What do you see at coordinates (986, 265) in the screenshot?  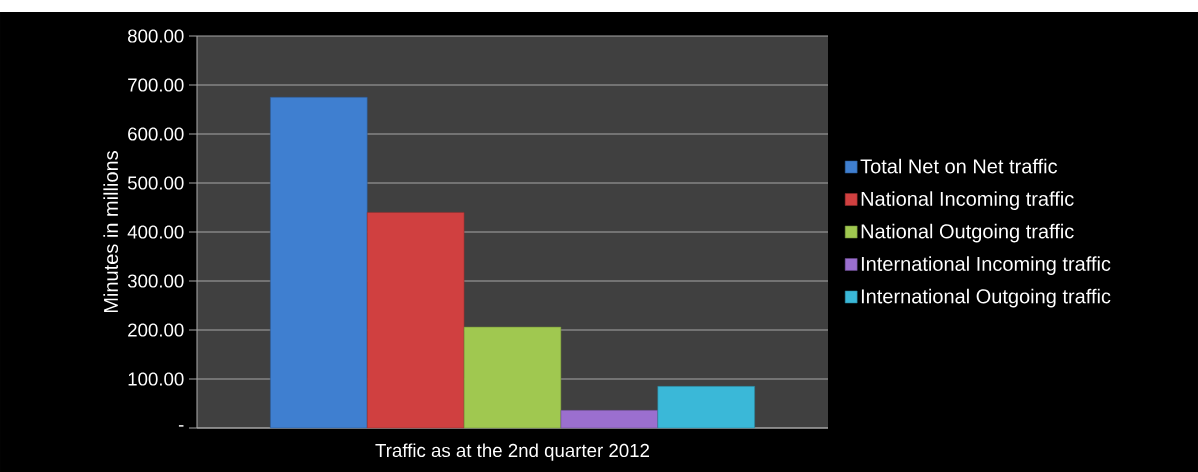 I see `legend-label: International Incoming traffic` at bounding box center [986, 265].